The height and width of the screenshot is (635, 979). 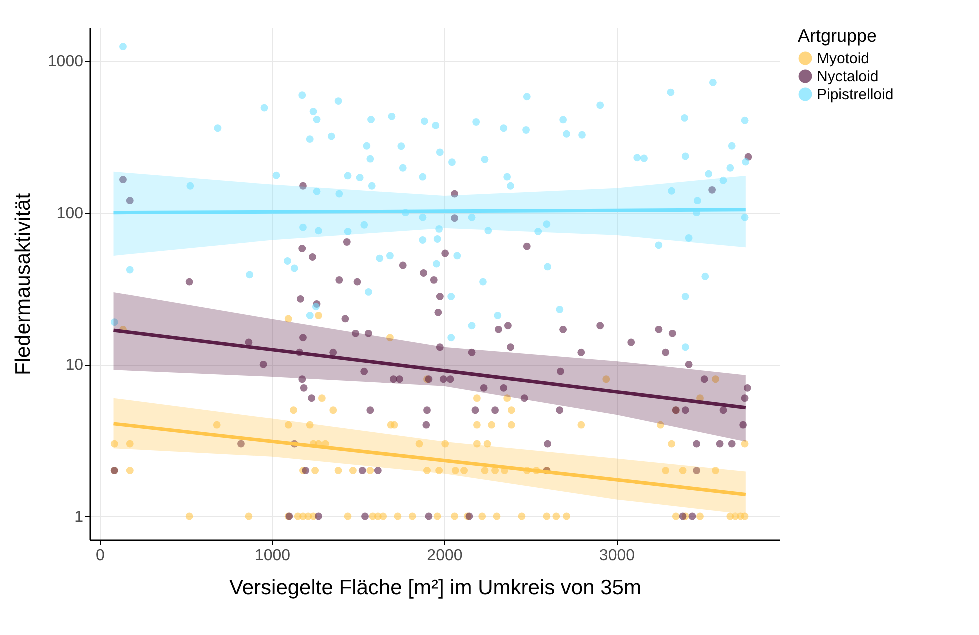 What do you see at coordinates (617, 556) in the screenshot?
I see `x-tick-label: 3000` at bounding box center [617, 556].